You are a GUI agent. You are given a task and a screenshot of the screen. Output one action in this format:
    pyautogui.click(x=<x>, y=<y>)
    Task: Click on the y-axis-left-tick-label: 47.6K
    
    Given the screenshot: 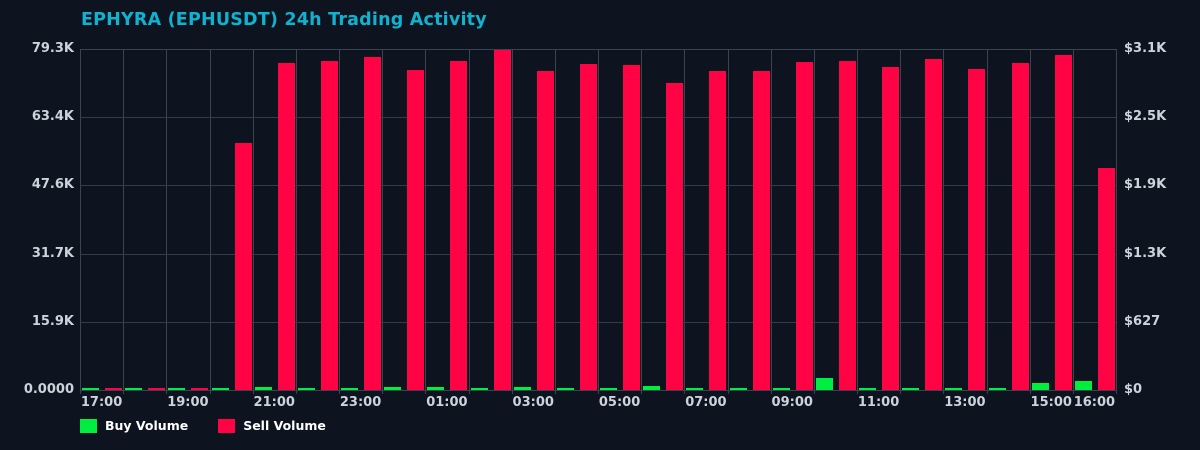 What is the action you would take?
    pyautogui.click(x=52, y=184)
    